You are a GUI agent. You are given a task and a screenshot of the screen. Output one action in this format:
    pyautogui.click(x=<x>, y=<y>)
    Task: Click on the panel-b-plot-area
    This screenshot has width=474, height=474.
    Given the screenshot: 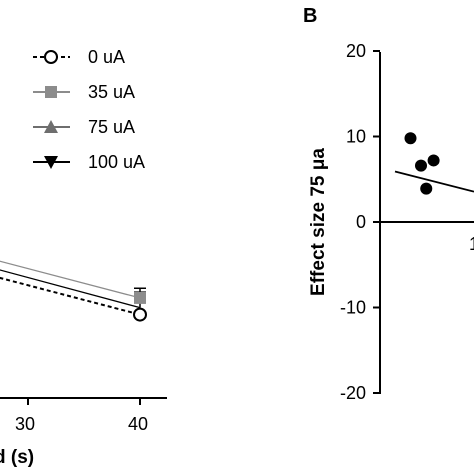 What is the action you would take?
    pyautogui.click(x=434, y=163)
    